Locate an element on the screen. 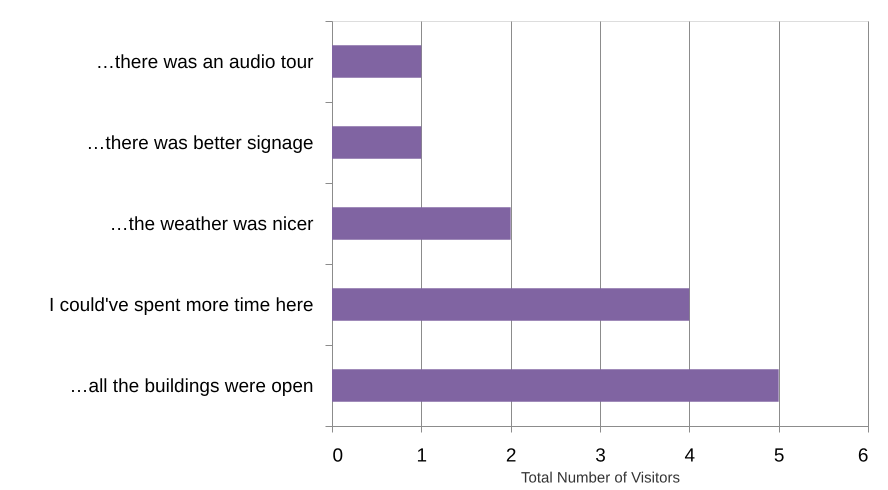  x-tick-label: 5 is located at coordinates (779, 456).